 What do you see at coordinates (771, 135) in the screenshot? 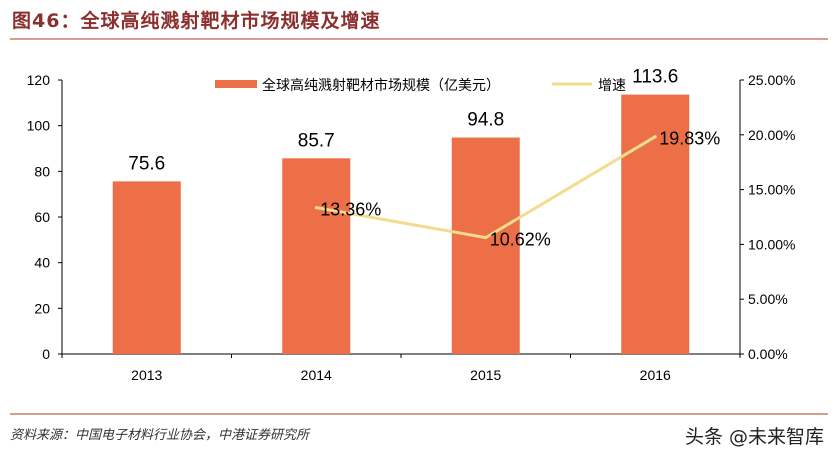
I see `right-tick-label: 20.00%` at bounding box center [771, 135].